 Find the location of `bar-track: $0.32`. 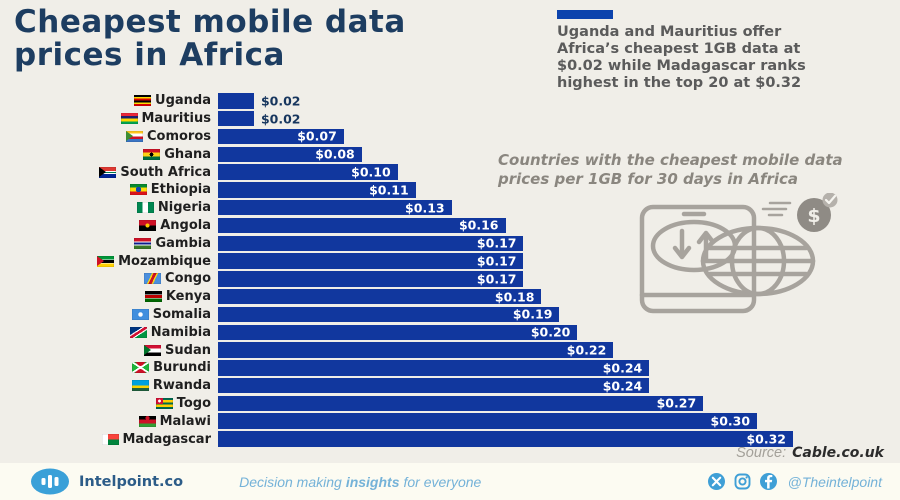

bar-track: $0.32 is located at coordinates (505, 439).